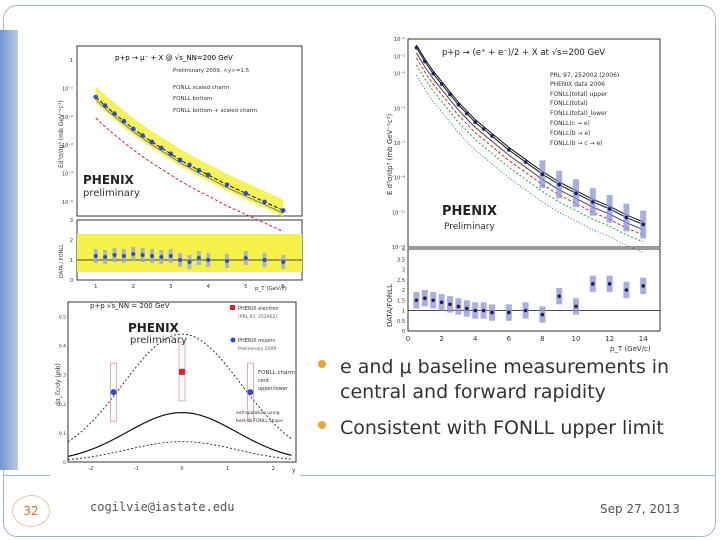 The image size is (720, 540). I want to click on rapidity-electron-point, so click(182, 371).